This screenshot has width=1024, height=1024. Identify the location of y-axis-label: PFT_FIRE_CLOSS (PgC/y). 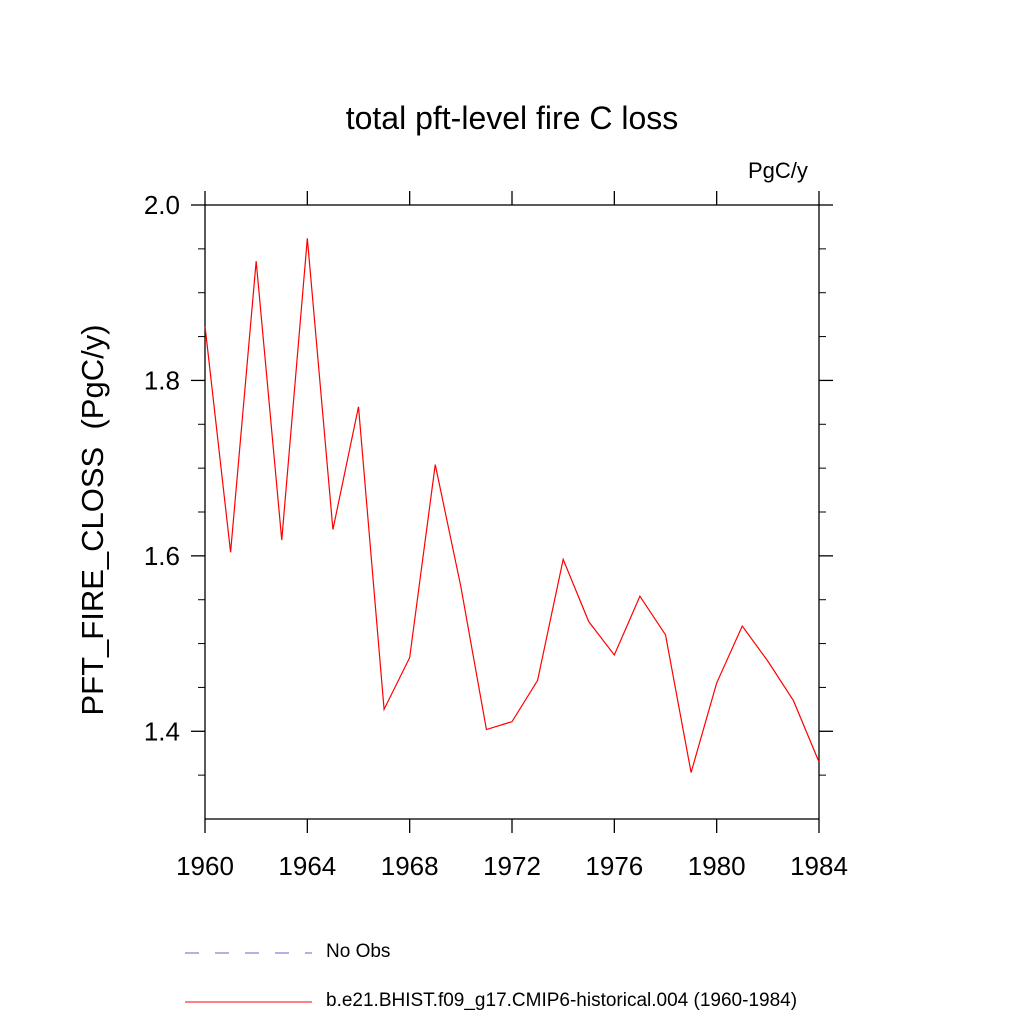
(92, 520).